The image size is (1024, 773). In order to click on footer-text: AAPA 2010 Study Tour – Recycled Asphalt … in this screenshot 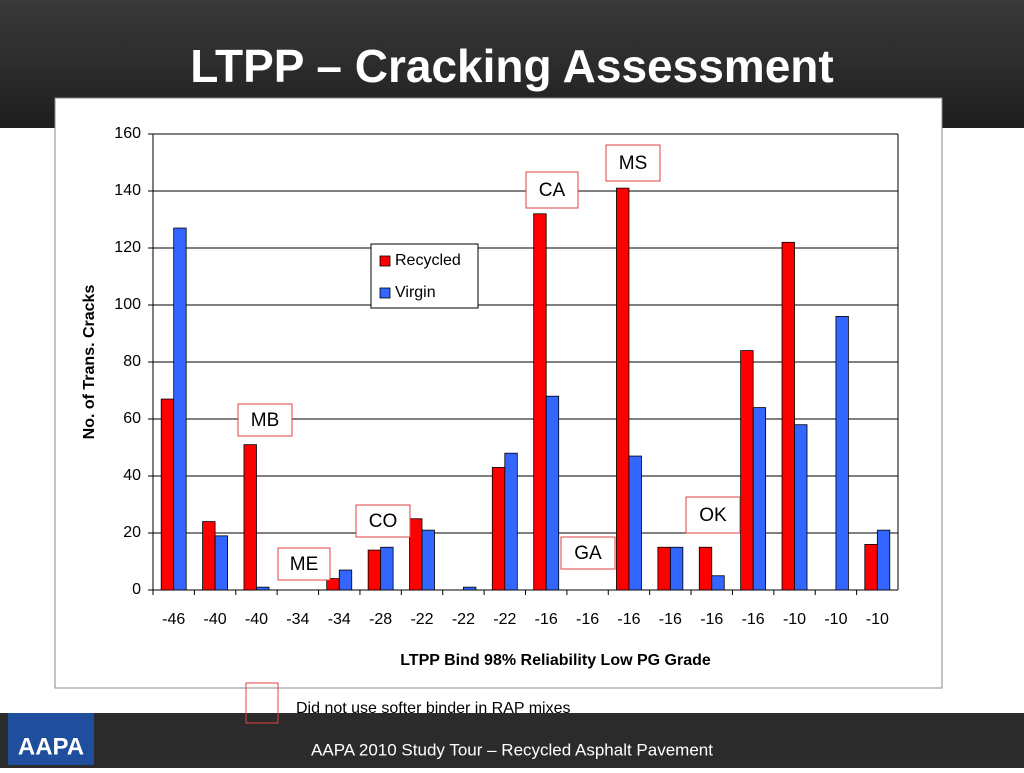, I will do `click(512, 749)`.